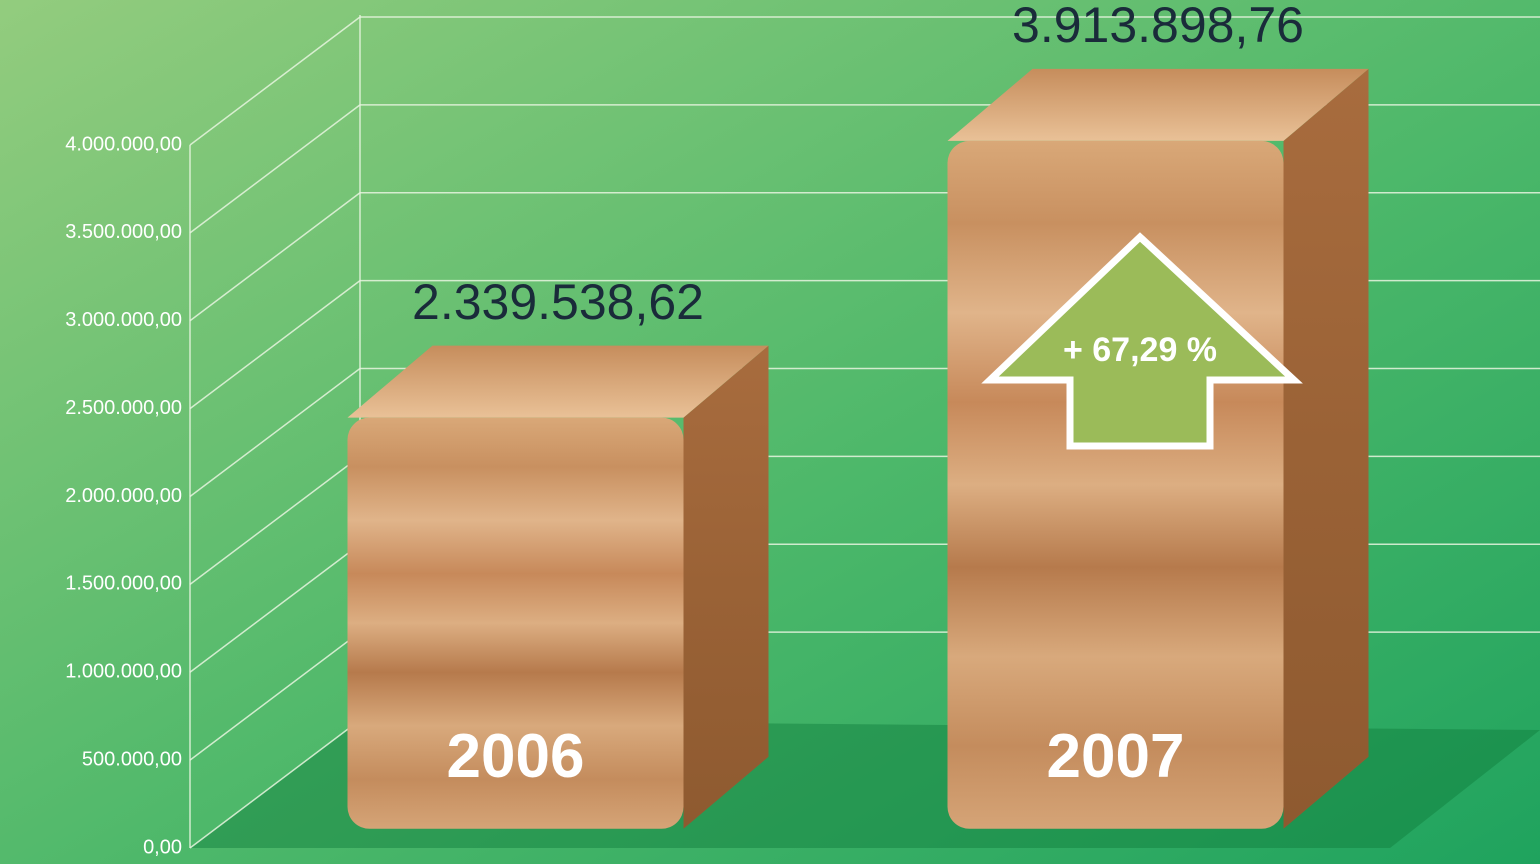 This screenshot has height=864, width=1540. What do you see at coordinates (123, 584) in the screenshot?
I see `y-tick-label: 1.500.000,00` at bounding box center [123, 584].